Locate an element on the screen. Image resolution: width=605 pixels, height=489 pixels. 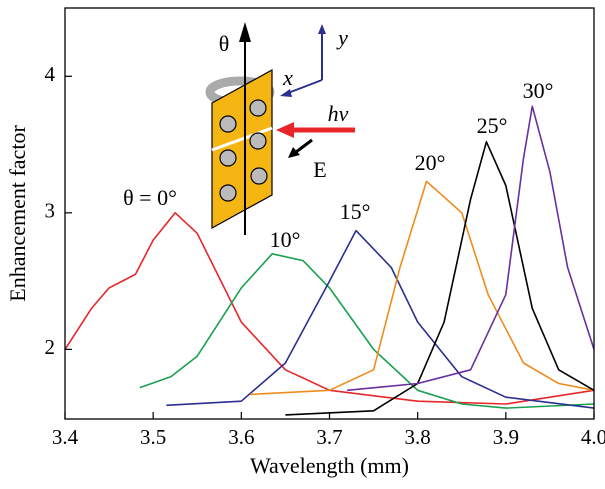
inset-diagram is located at coordinates (280, 128).